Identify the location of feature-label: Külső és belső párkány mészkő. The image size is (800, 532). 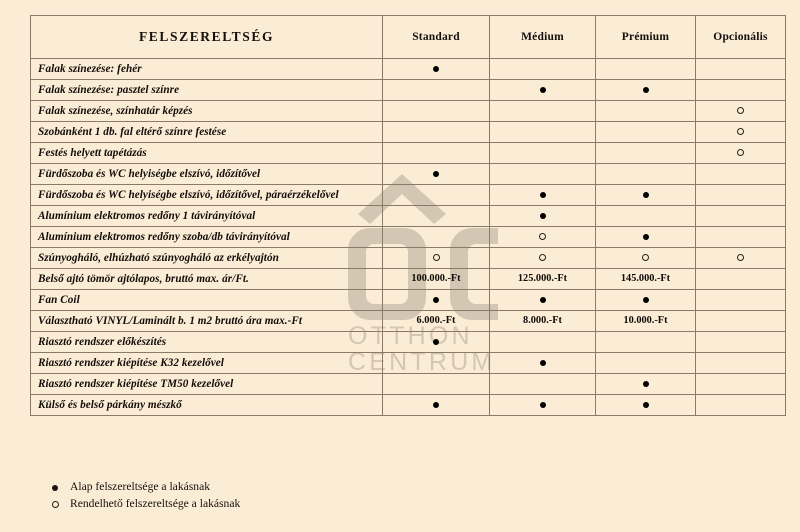
(206, 405).